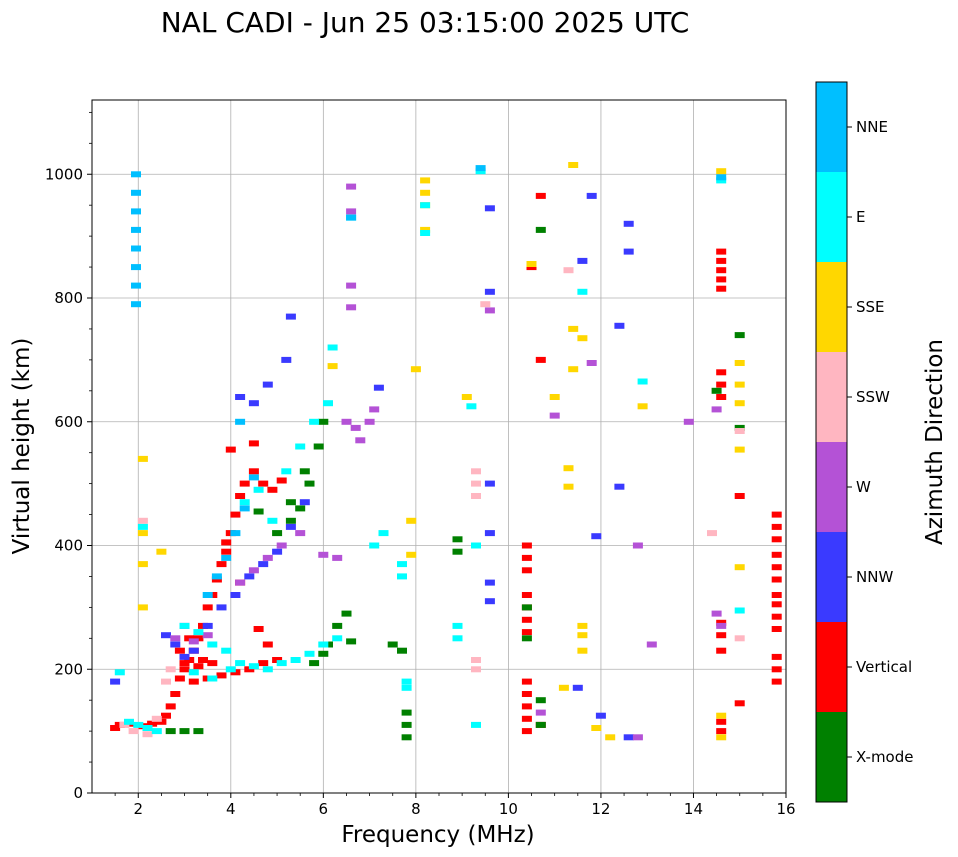  I want to click on colorbar-segment-nnw, so click(831, 577).